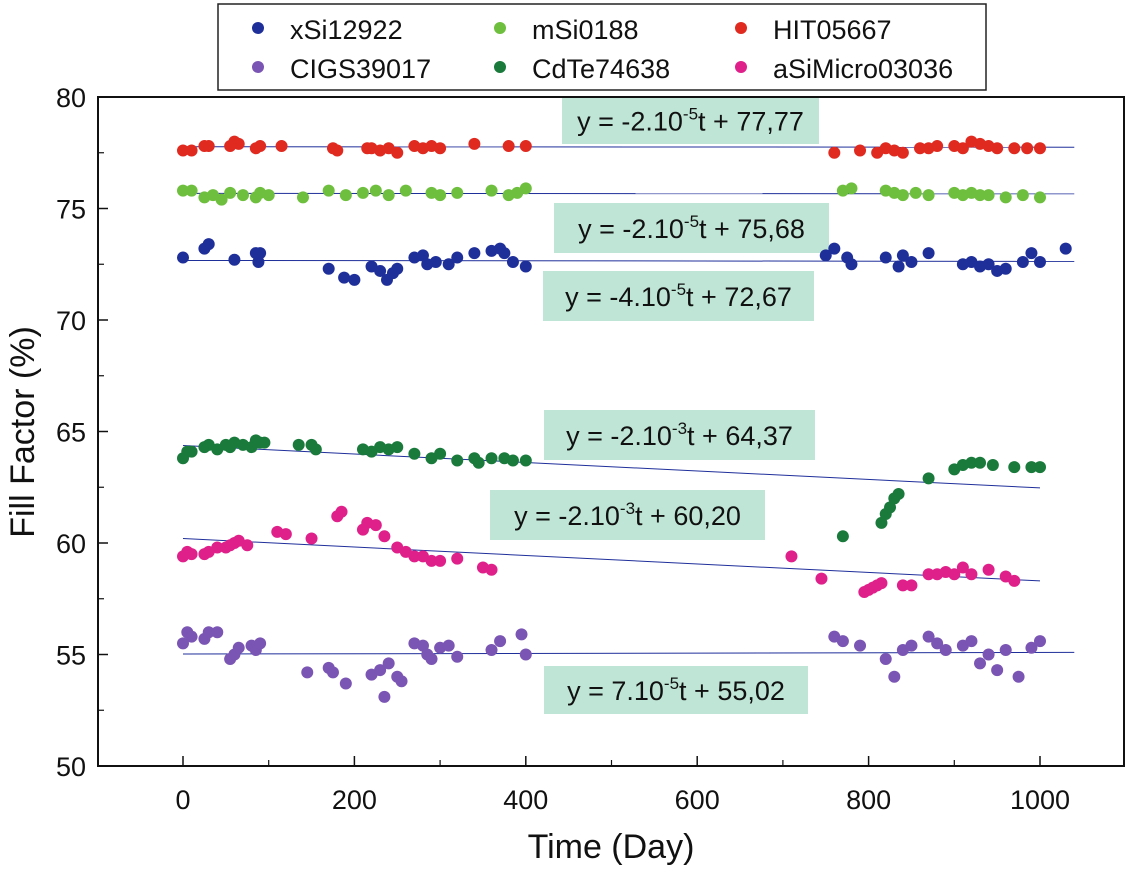 Image resolution: width=1128 pixels, height=870 pixels. Describe the element at coordinates (688, 516) in the screenshot. I see `fit-equation-tail: t + 60,20` at that location.